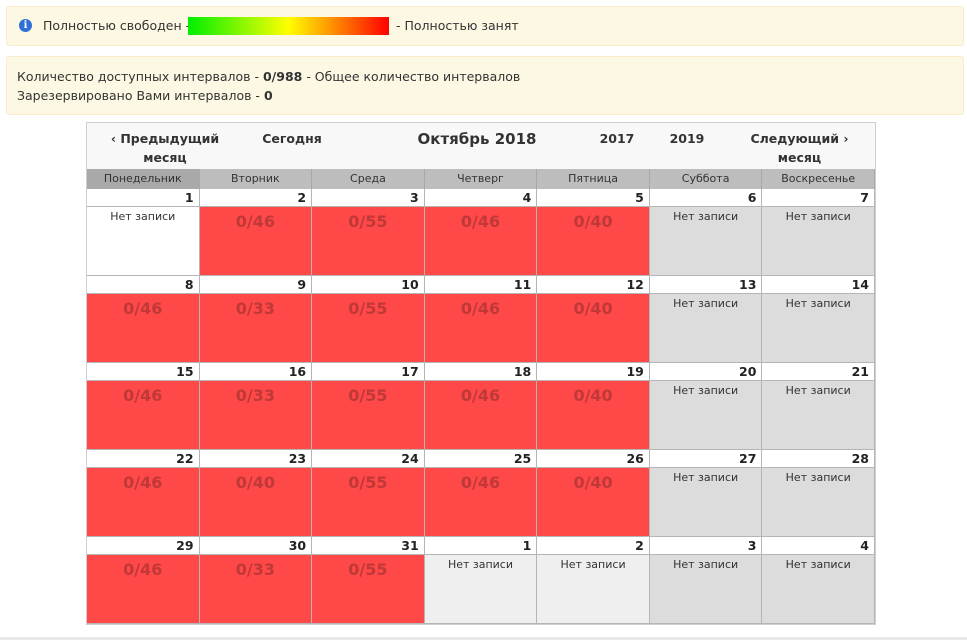  I want to click on available-value: 0/988, so click(282, 76).